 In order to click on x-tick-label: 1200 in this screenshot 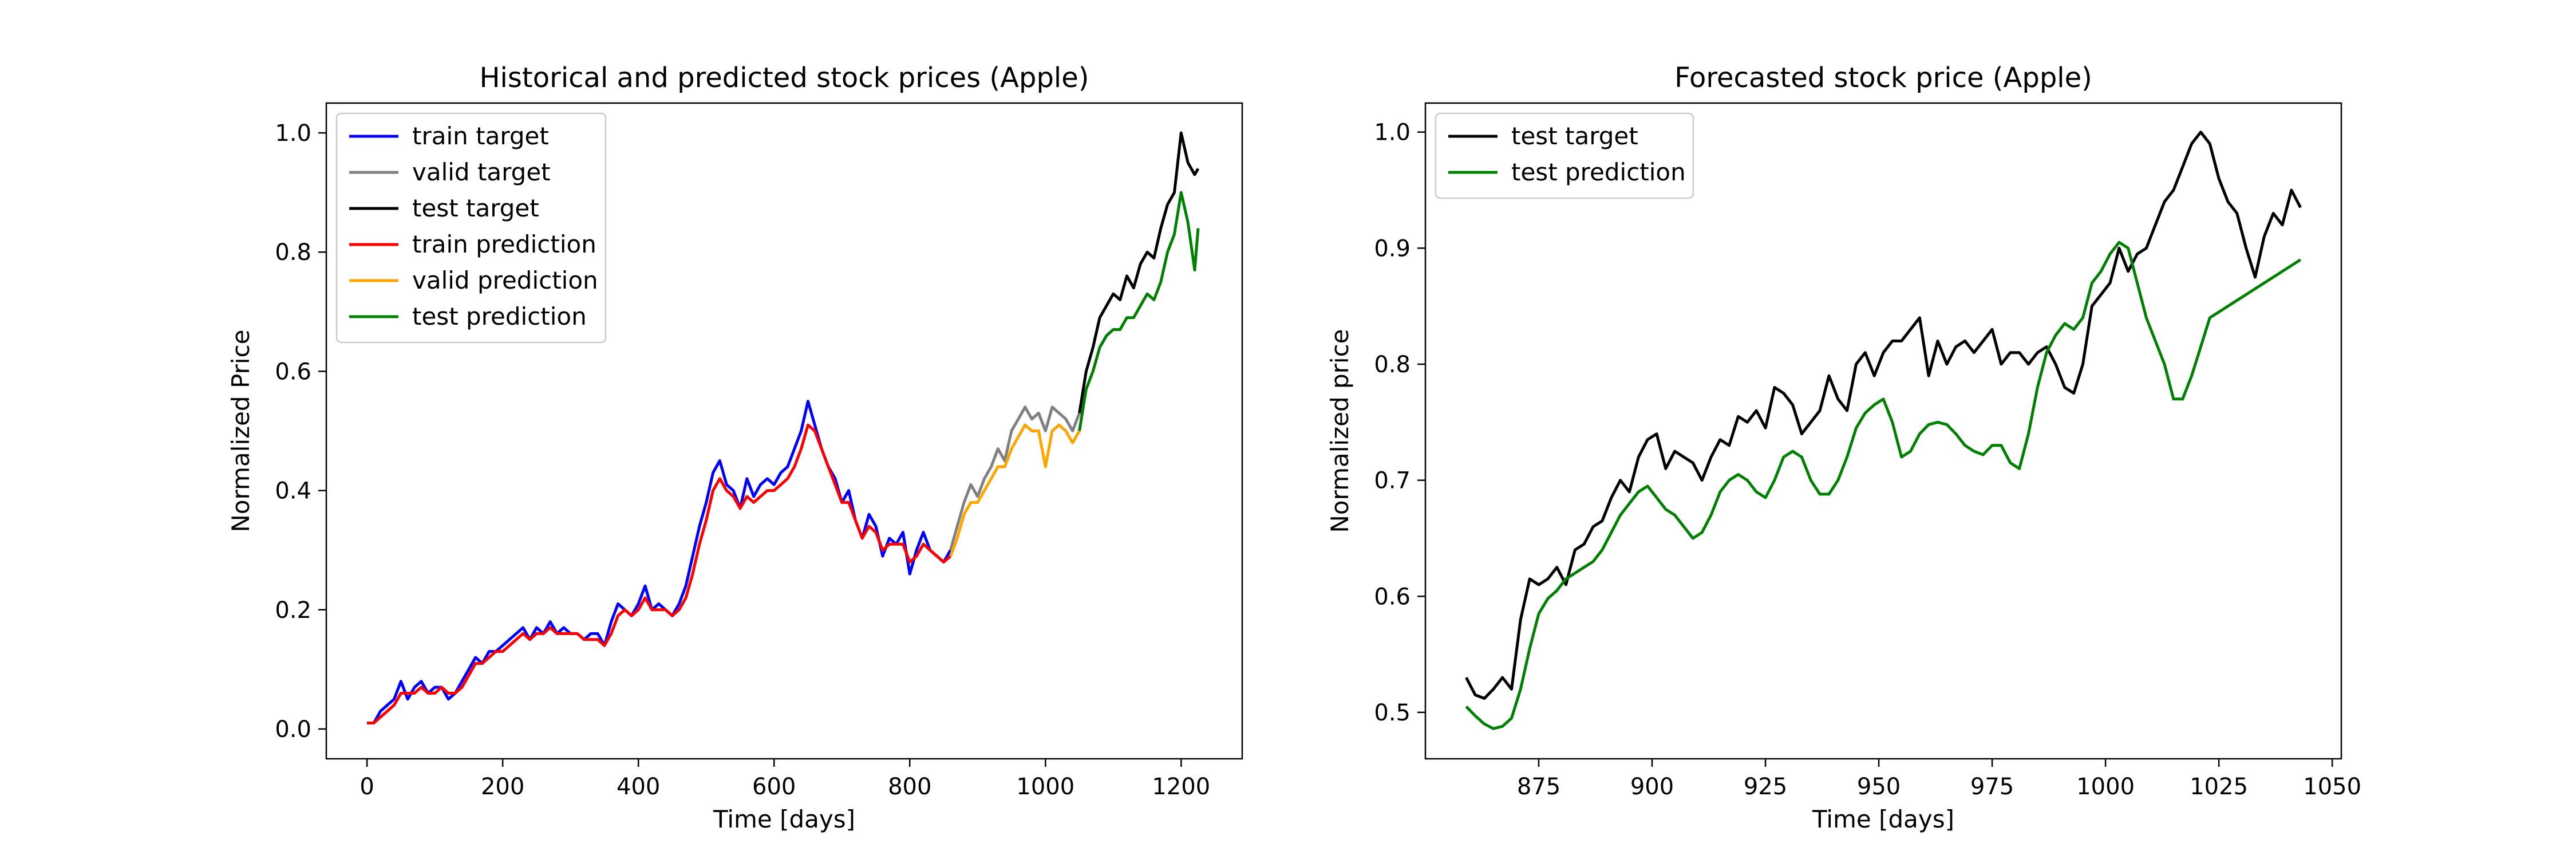, I will do `click(1181, 787)`.